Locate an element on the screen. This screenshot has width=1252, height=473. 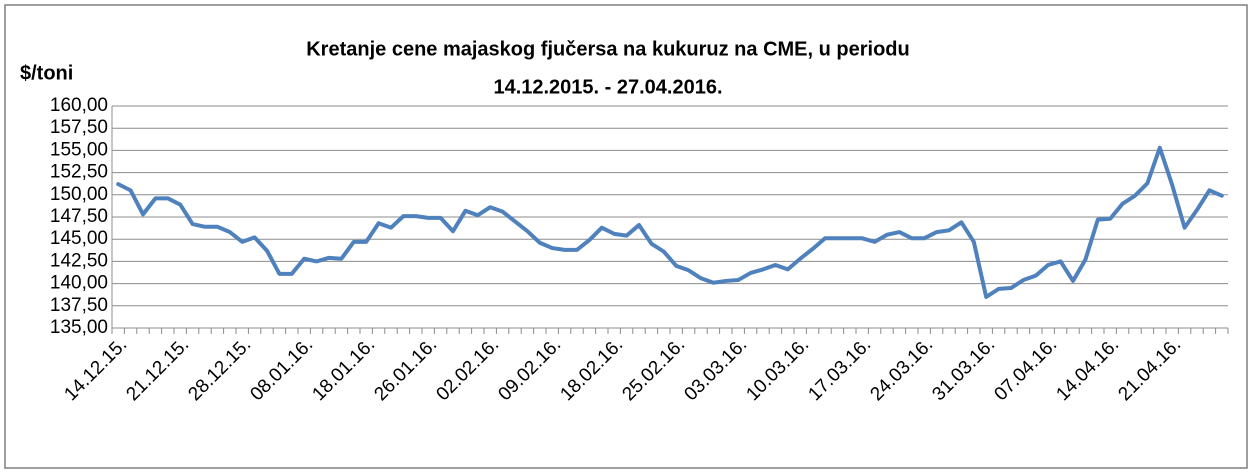
chart-subtitle: 14.12.2015. - 27.04.2016. is located at coordinates (607, 87).